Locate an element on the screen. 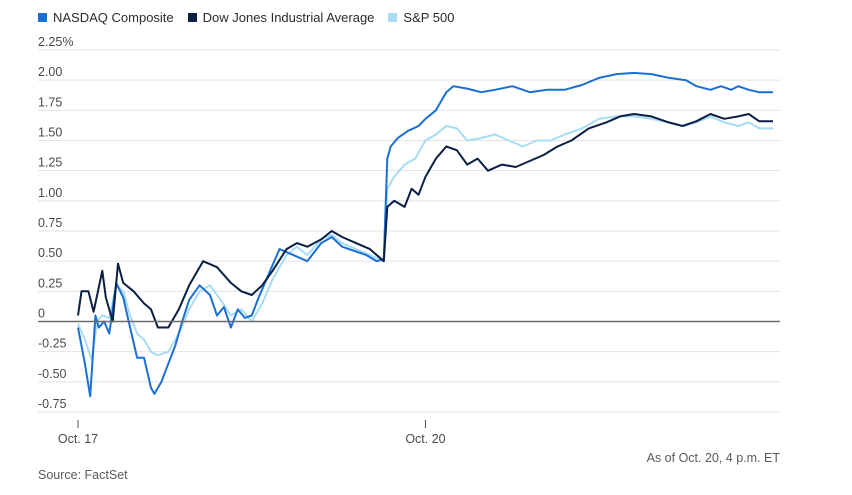 Image resolution: width=852 pixels, height=495 pixels. y-tick-label: 1.50 is located at coordinates (50, 133).